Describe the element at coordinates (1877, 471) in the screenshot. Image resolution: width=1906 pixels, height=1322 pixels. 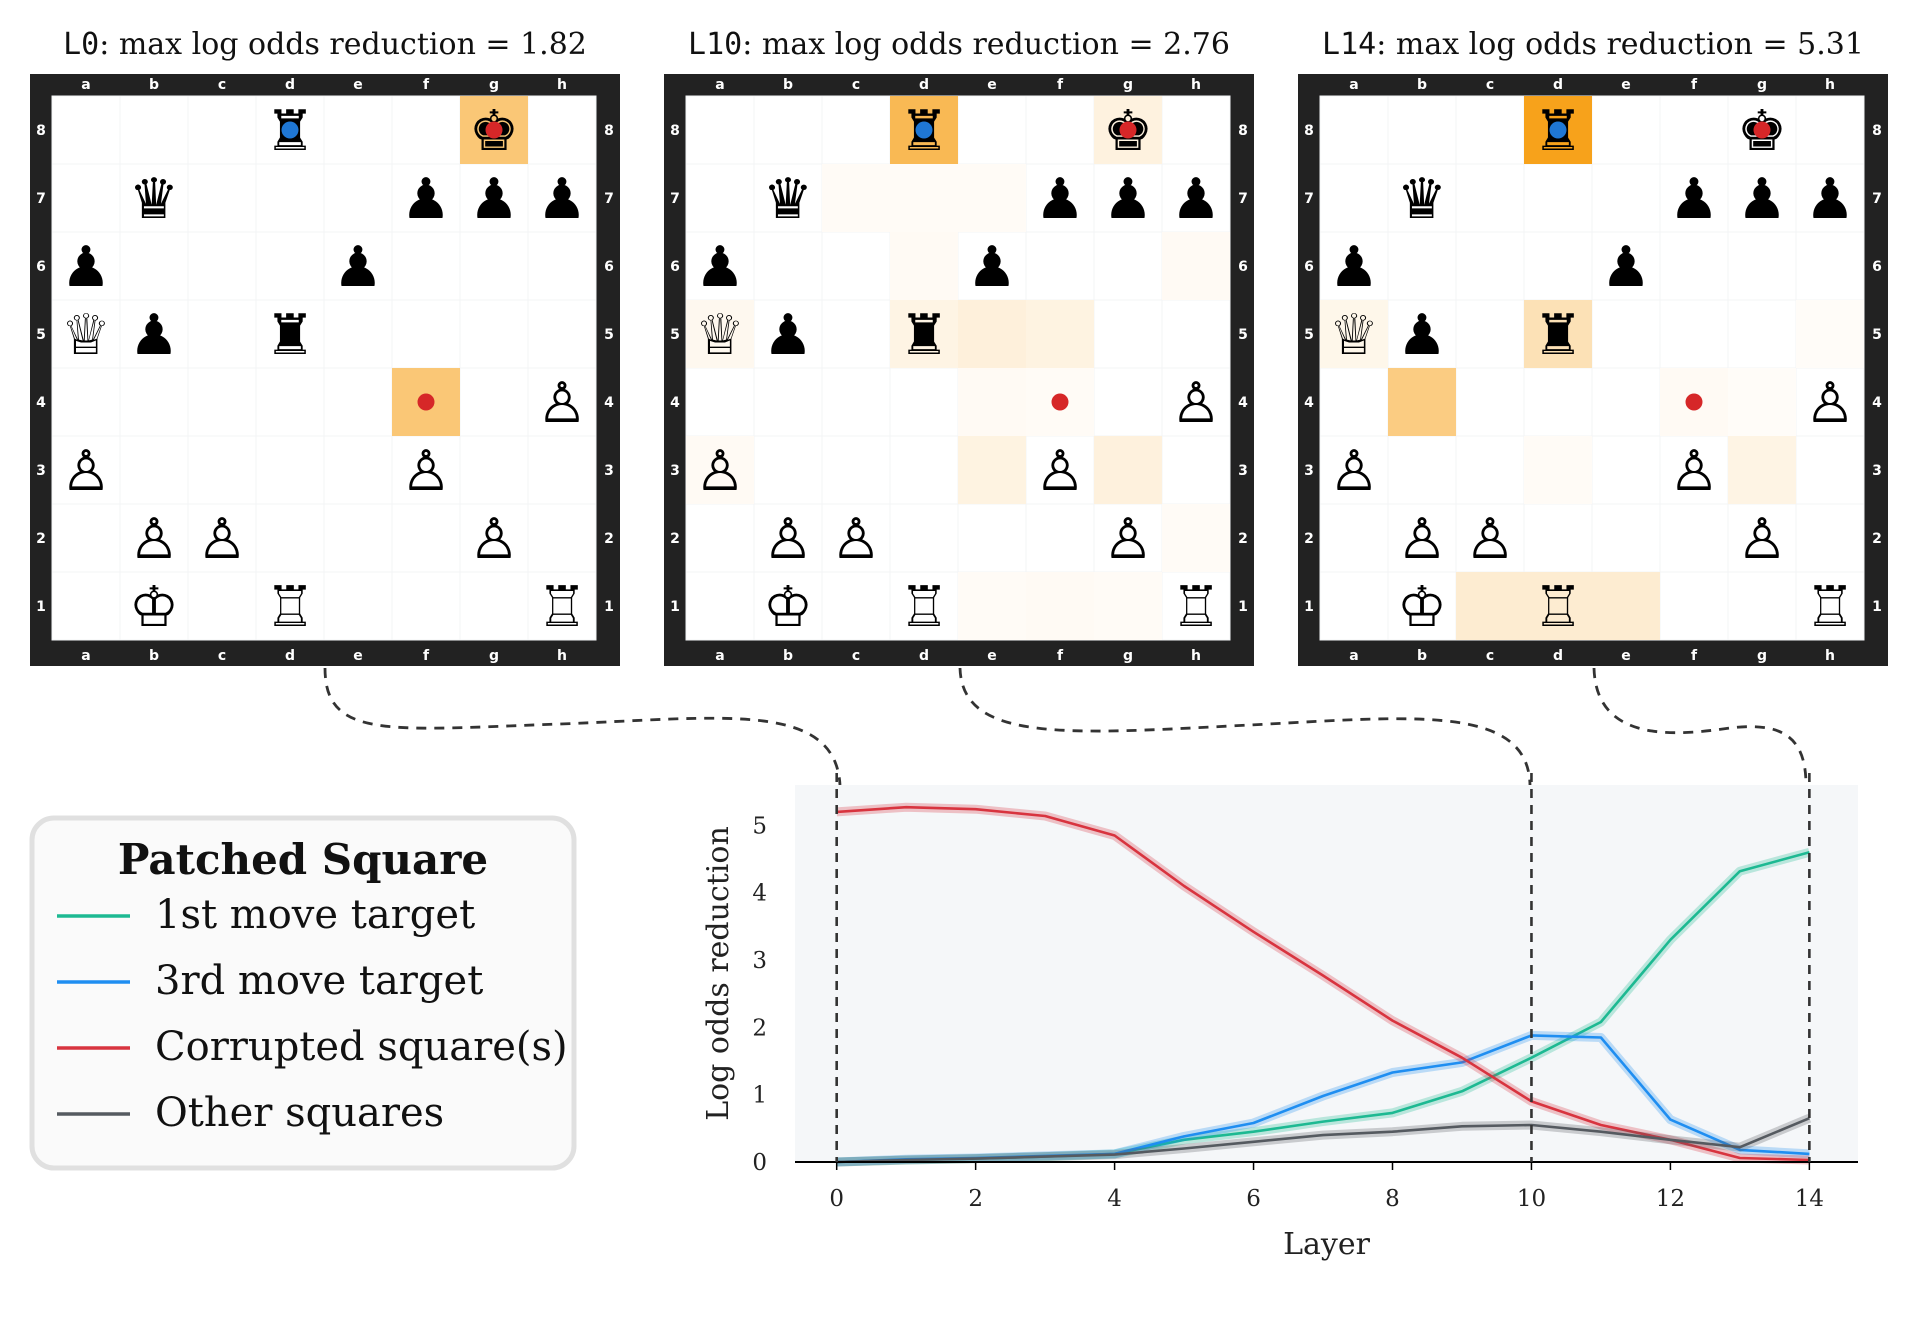
I see `rank-label-right: 3` at that location.